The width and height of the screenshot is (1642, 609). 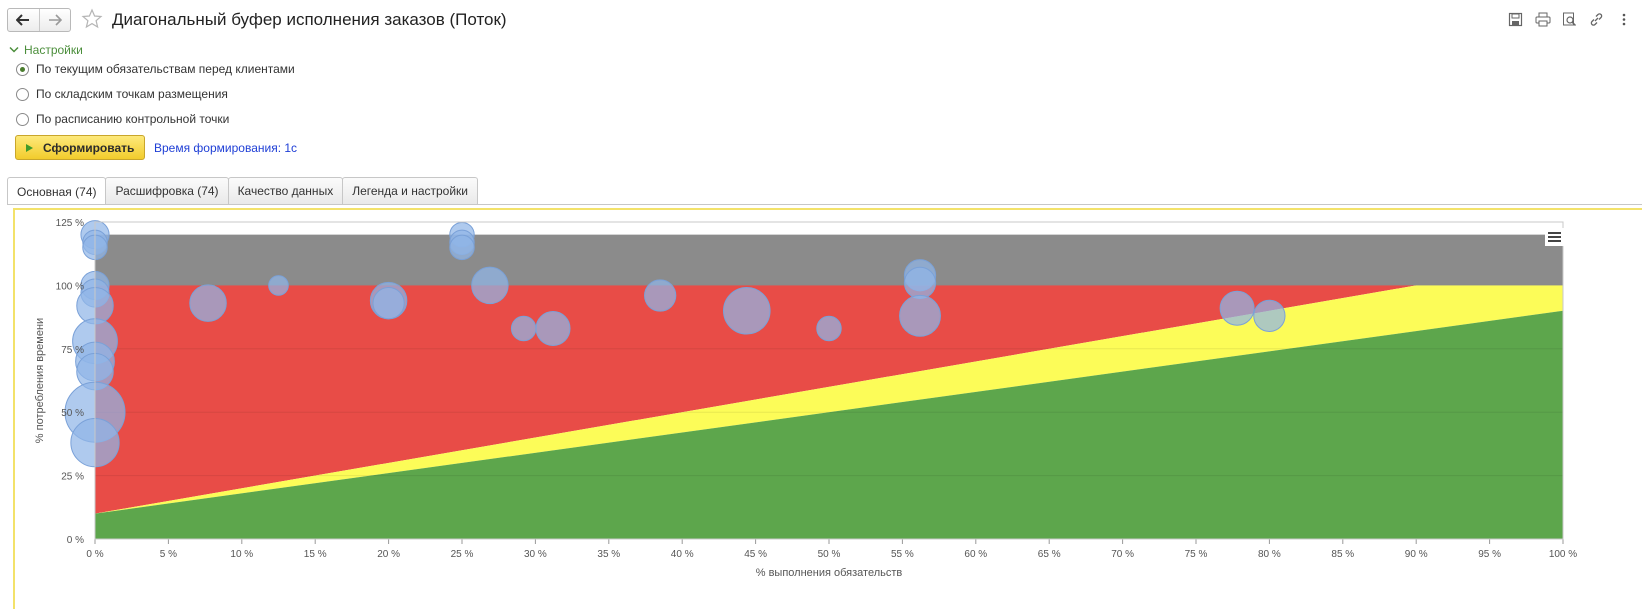 I want to click on favorite-star-button, so click(x=92, y=19).